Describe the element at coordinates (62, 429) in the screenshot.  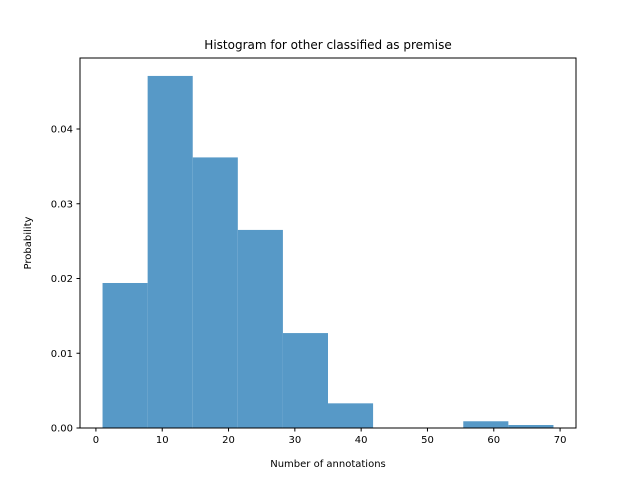
I see `y-tick-label: 0.00` at that location.